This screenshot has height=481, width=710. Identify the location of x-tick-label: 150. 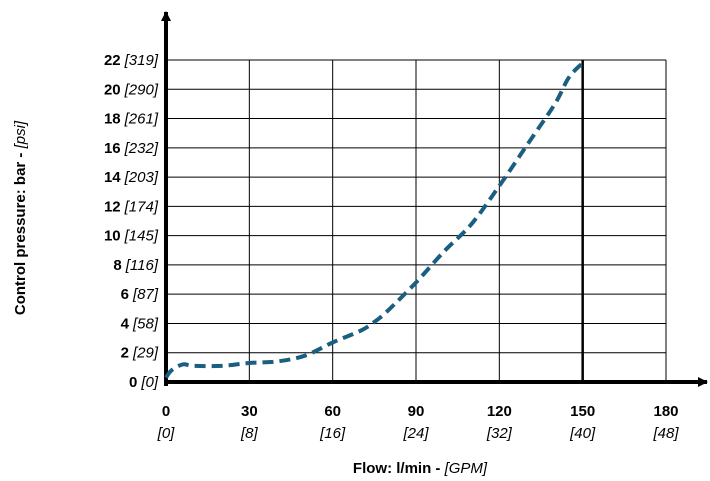
(582, 411).